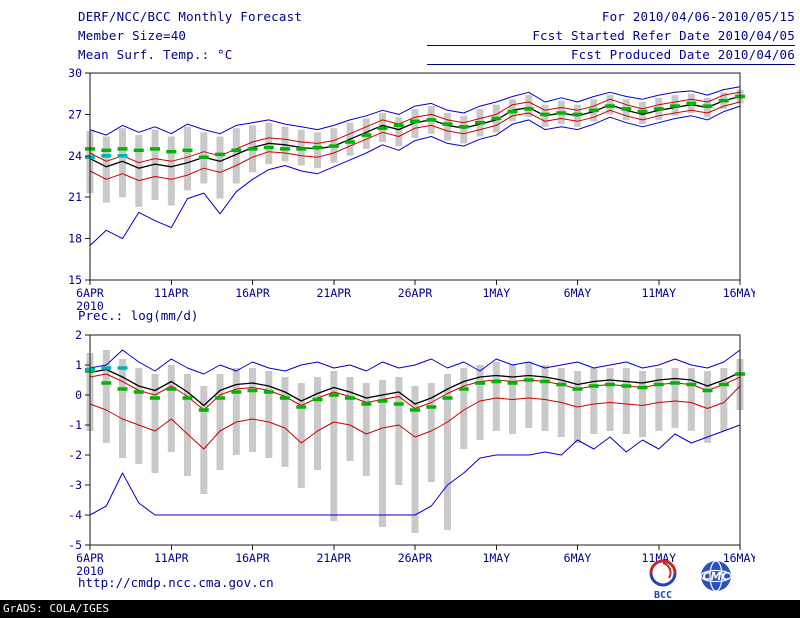 The width and height of the screenshot is (800, 618). Describe the element at coordinates (75, 425) in the screenshot. I see `svg-text: -1` at that location.